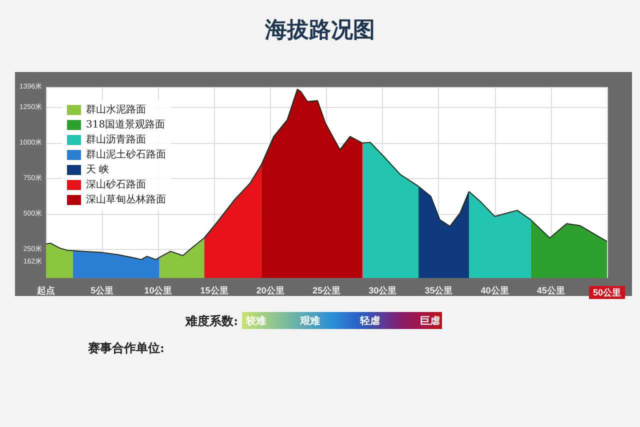  Describe the element at coordinates (212, 321) in the screenshot. I see `text: 难度系数:` at that location.